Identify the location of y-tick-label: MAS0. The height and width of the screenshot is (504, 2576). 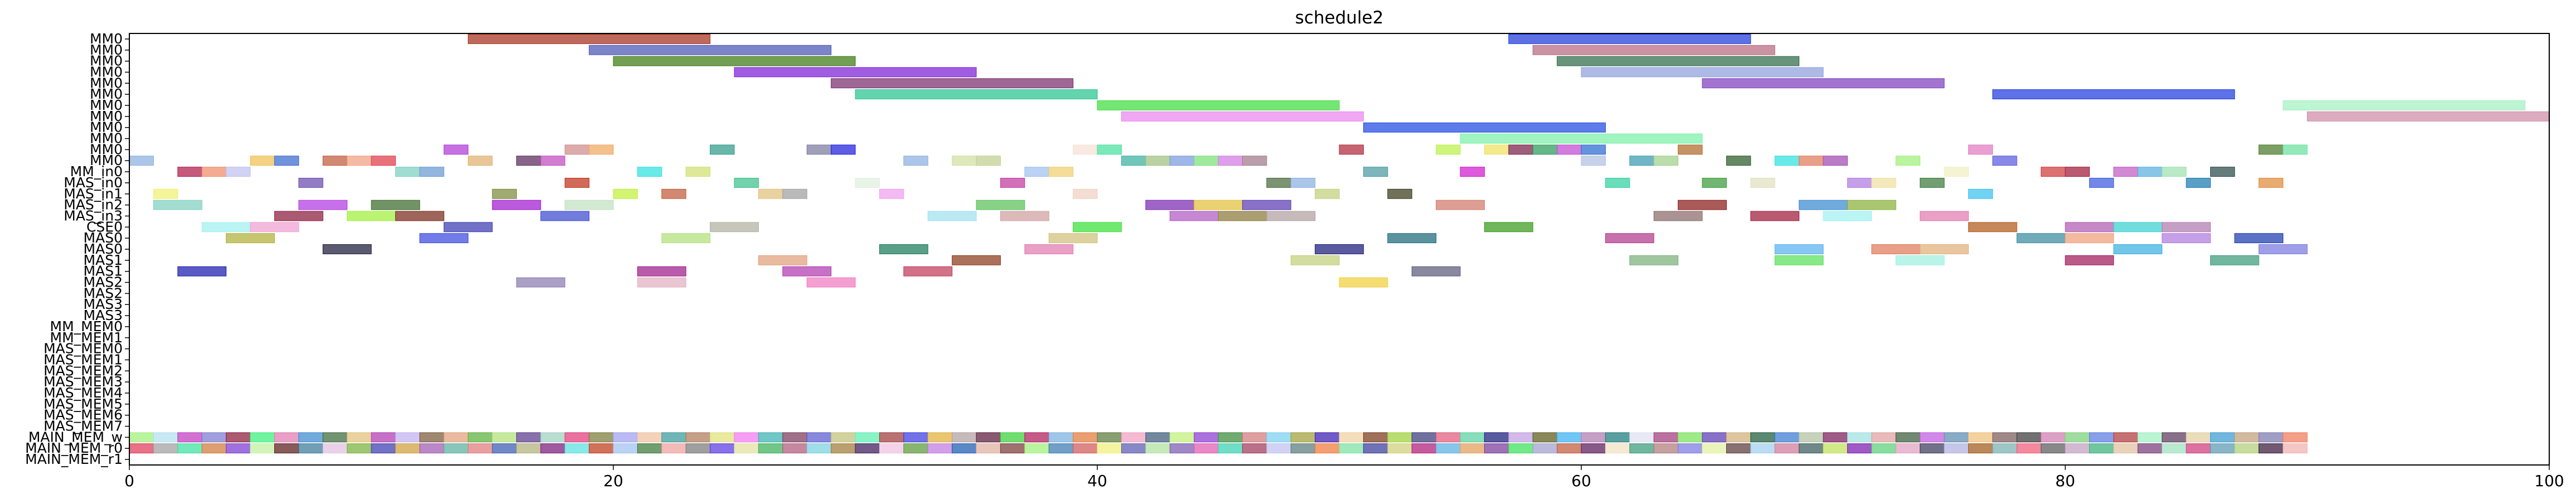
(103, 238).